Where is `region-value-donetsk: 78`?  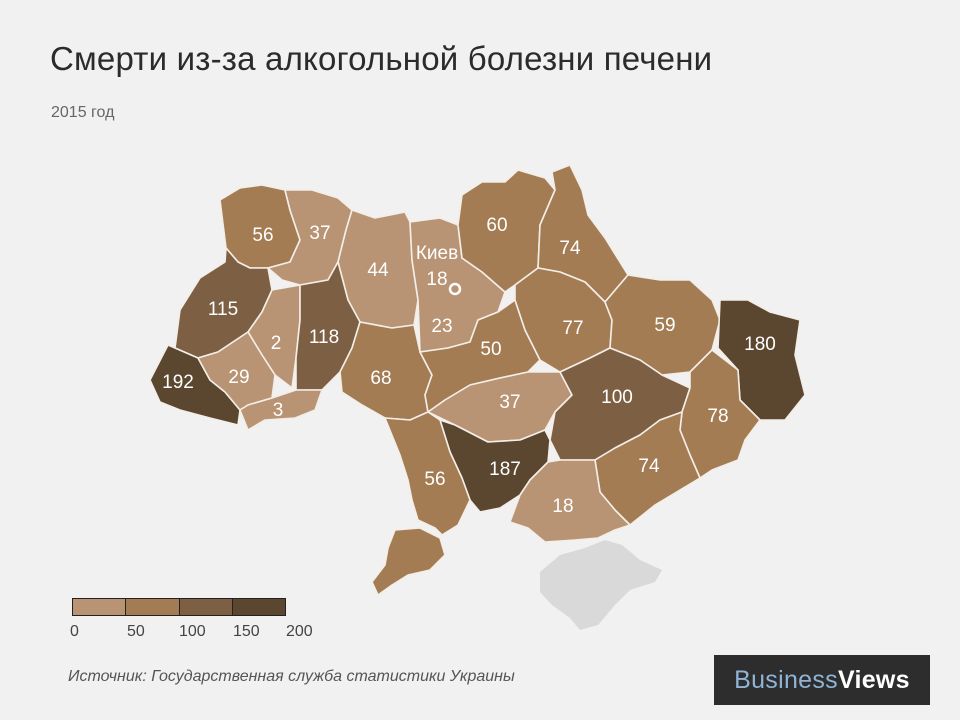
region-value-donetsk: 78 is located at coordinates (717, 416).